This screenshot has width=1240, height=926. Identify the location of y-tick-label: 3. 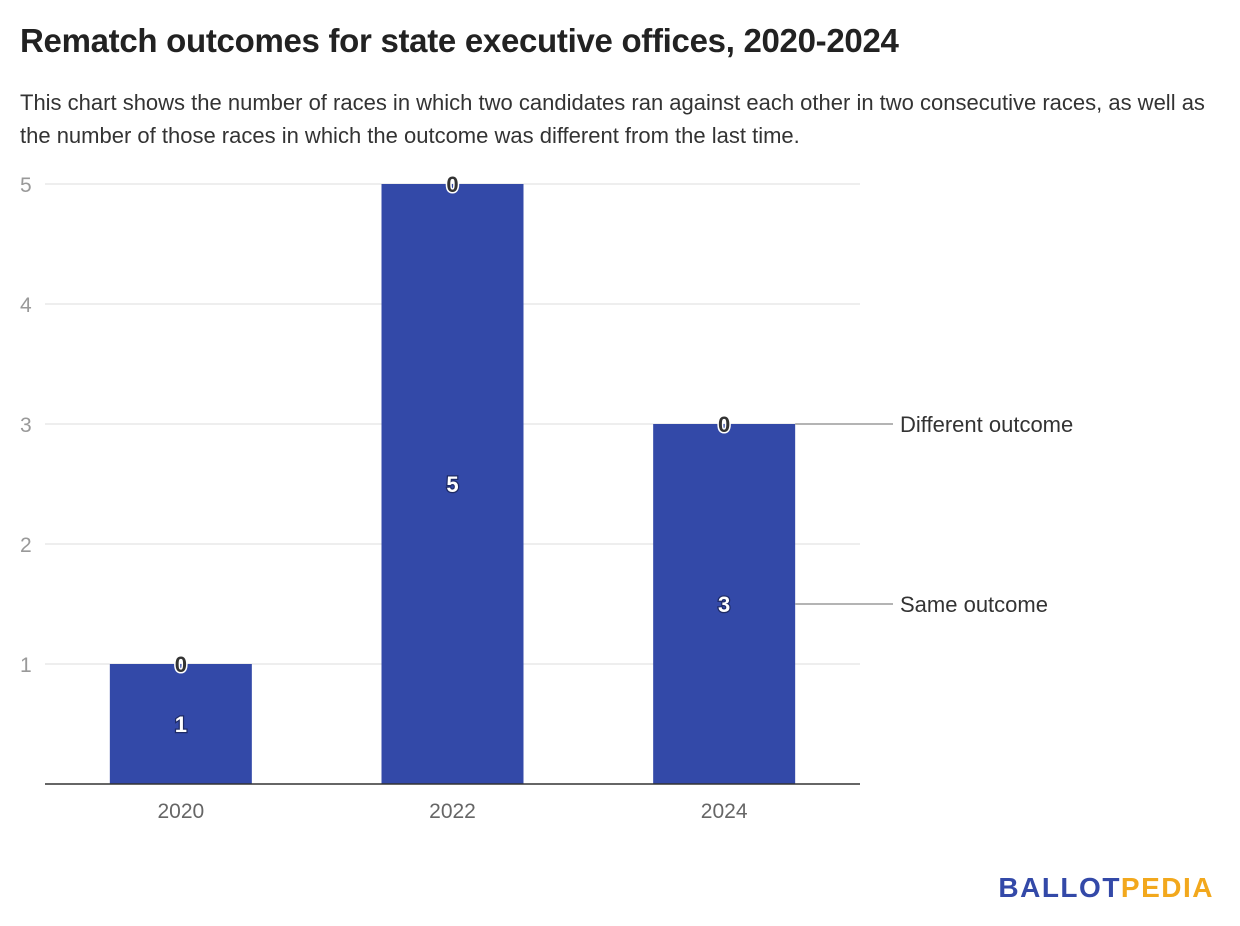
(26, 425).